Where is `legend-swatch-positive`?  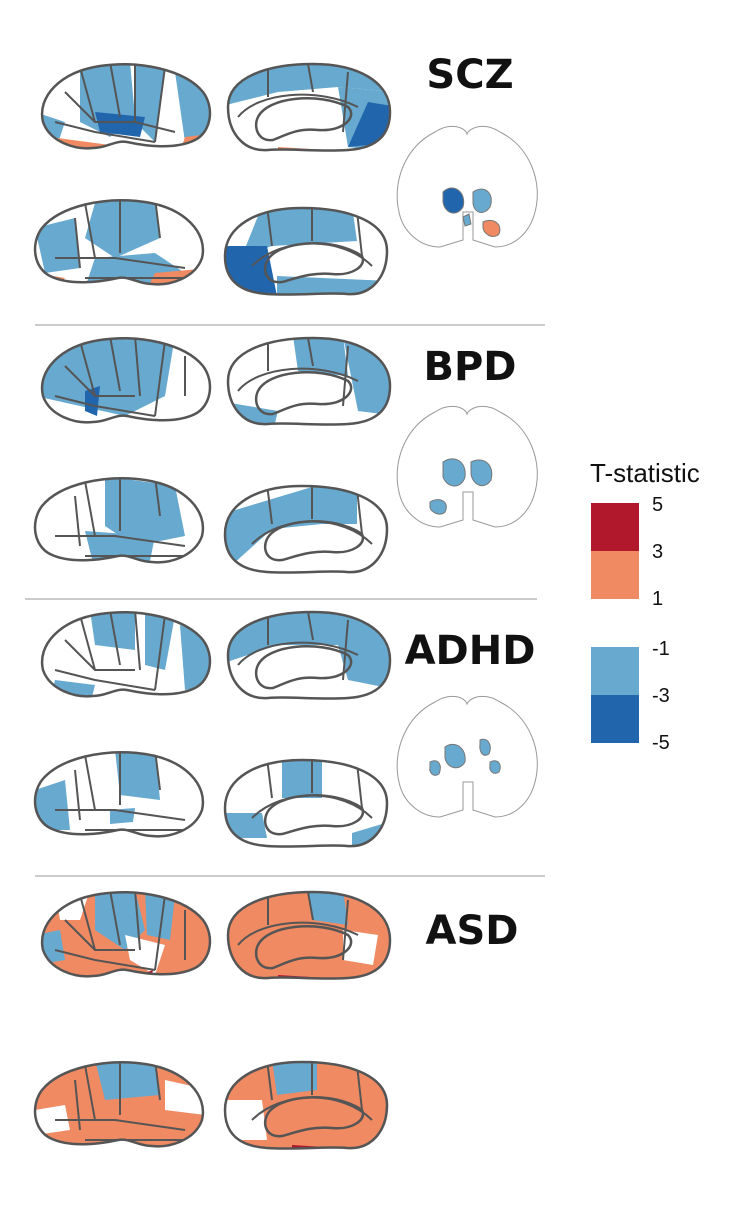
legend-swatch-positive is located at coordinates (615, 575).